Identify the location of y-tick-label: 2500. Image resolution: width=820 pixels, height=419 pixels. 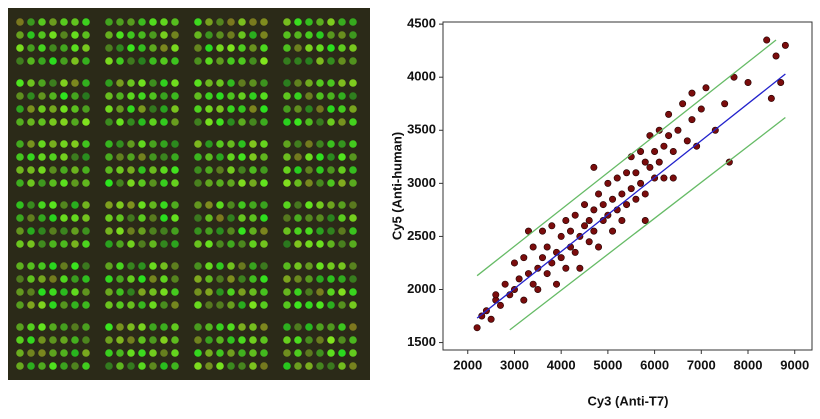
(421, 235).